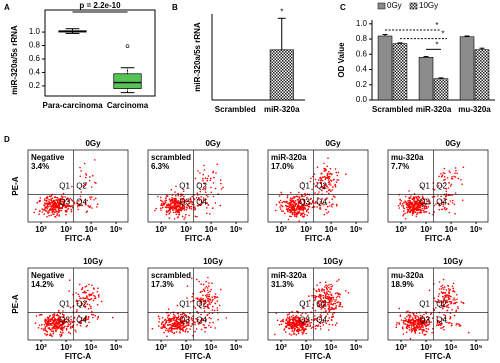  I want to click on x-tick-label: Scrambled, so click(392, 109).